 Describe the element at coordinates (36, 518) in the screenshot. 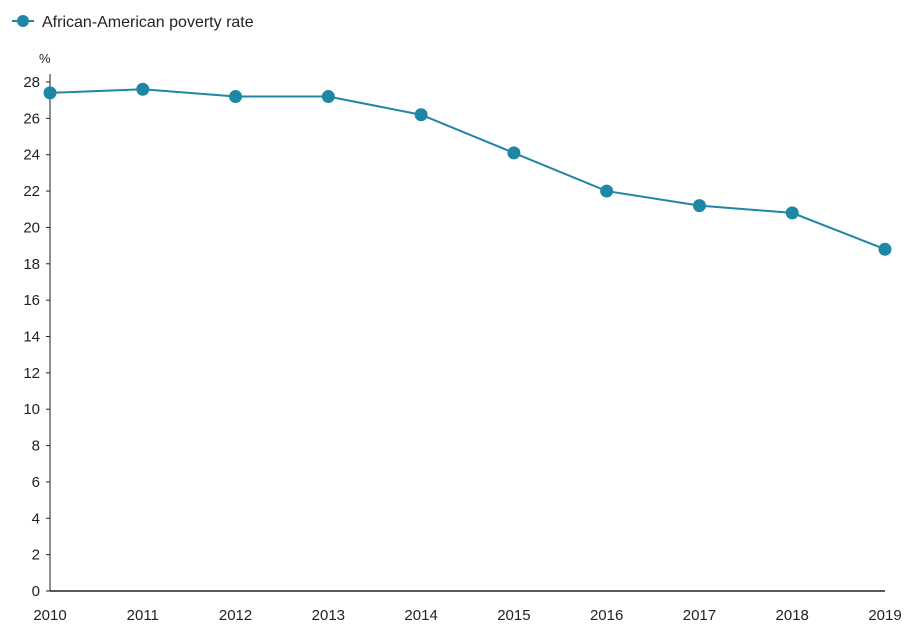

I see `y-tick-label: 4` at that location.